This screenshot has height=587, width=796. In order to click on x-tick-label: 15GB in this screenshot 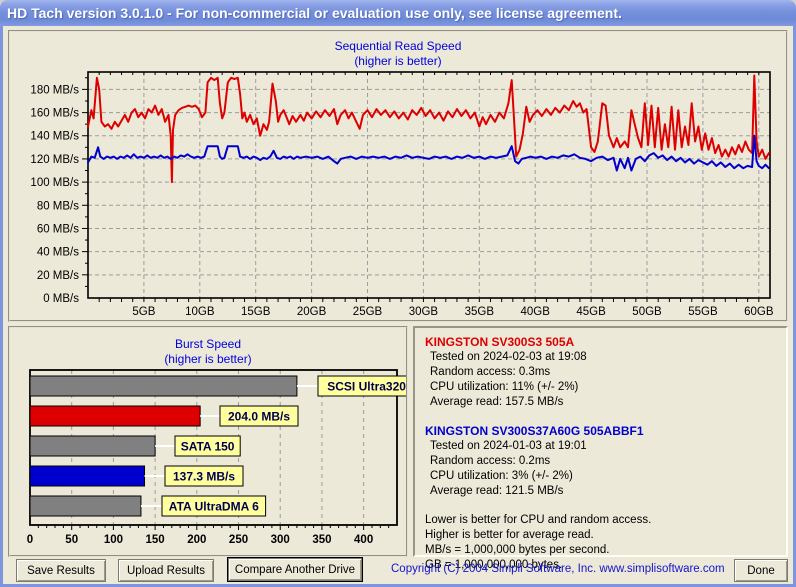, I will do `click(256, 312)`.